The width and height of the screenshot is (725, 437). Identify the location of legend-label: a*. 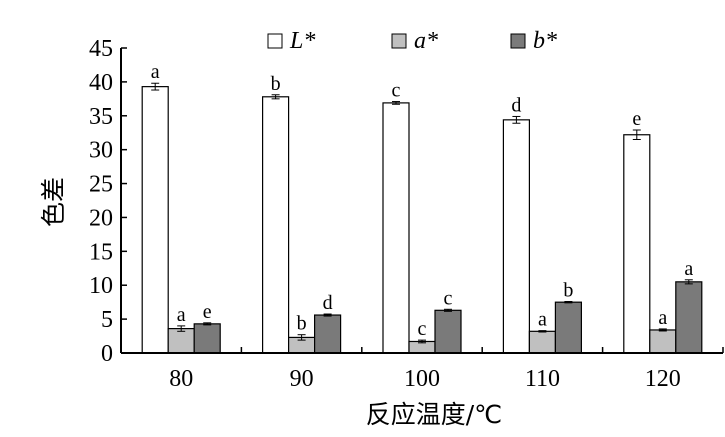
(426, 41).